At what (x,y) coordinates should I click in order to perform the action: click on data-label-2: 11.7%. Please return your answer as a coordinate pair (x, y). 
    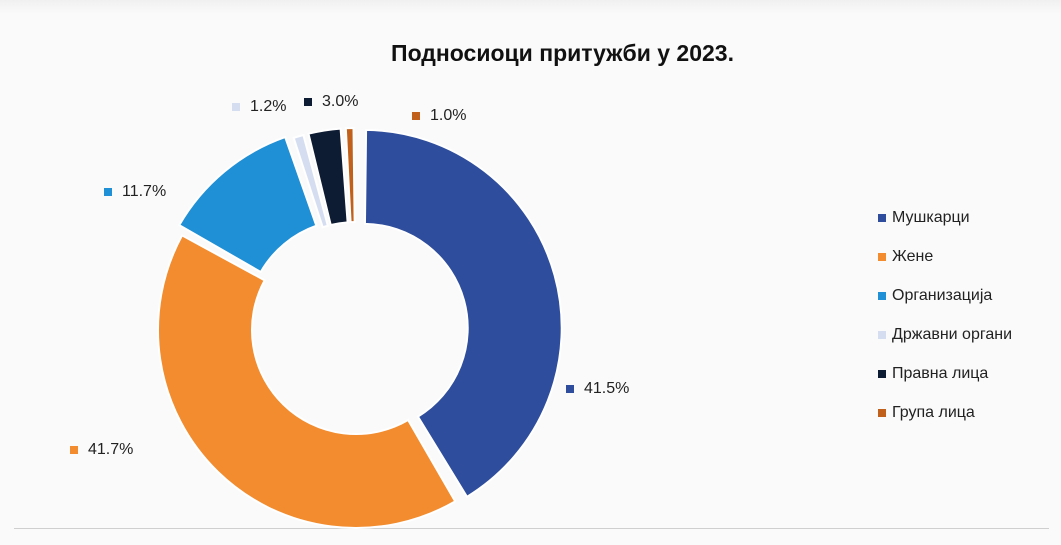
    Looking at the image, I should click on (135, 192).